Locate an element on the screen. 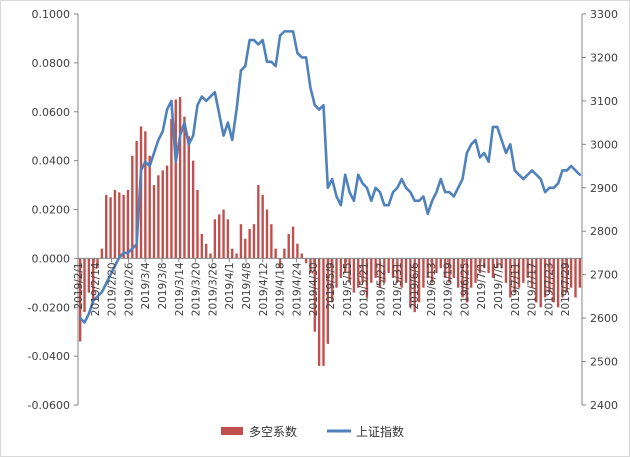 The height and width of the screenshot is (457, 630). legend-label-bar: 多空系数 is located at coordinates (273, 431).